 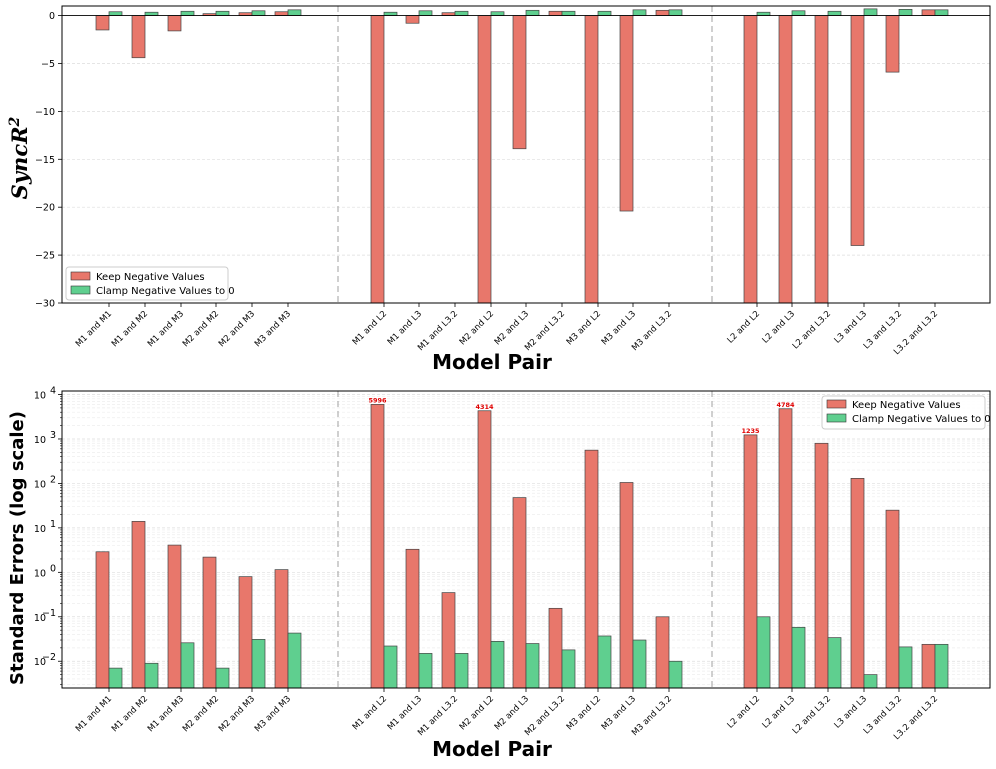 I want to click on x-tick-label-m1-and-m3: M1 and M3, so click(x=166, y=714).